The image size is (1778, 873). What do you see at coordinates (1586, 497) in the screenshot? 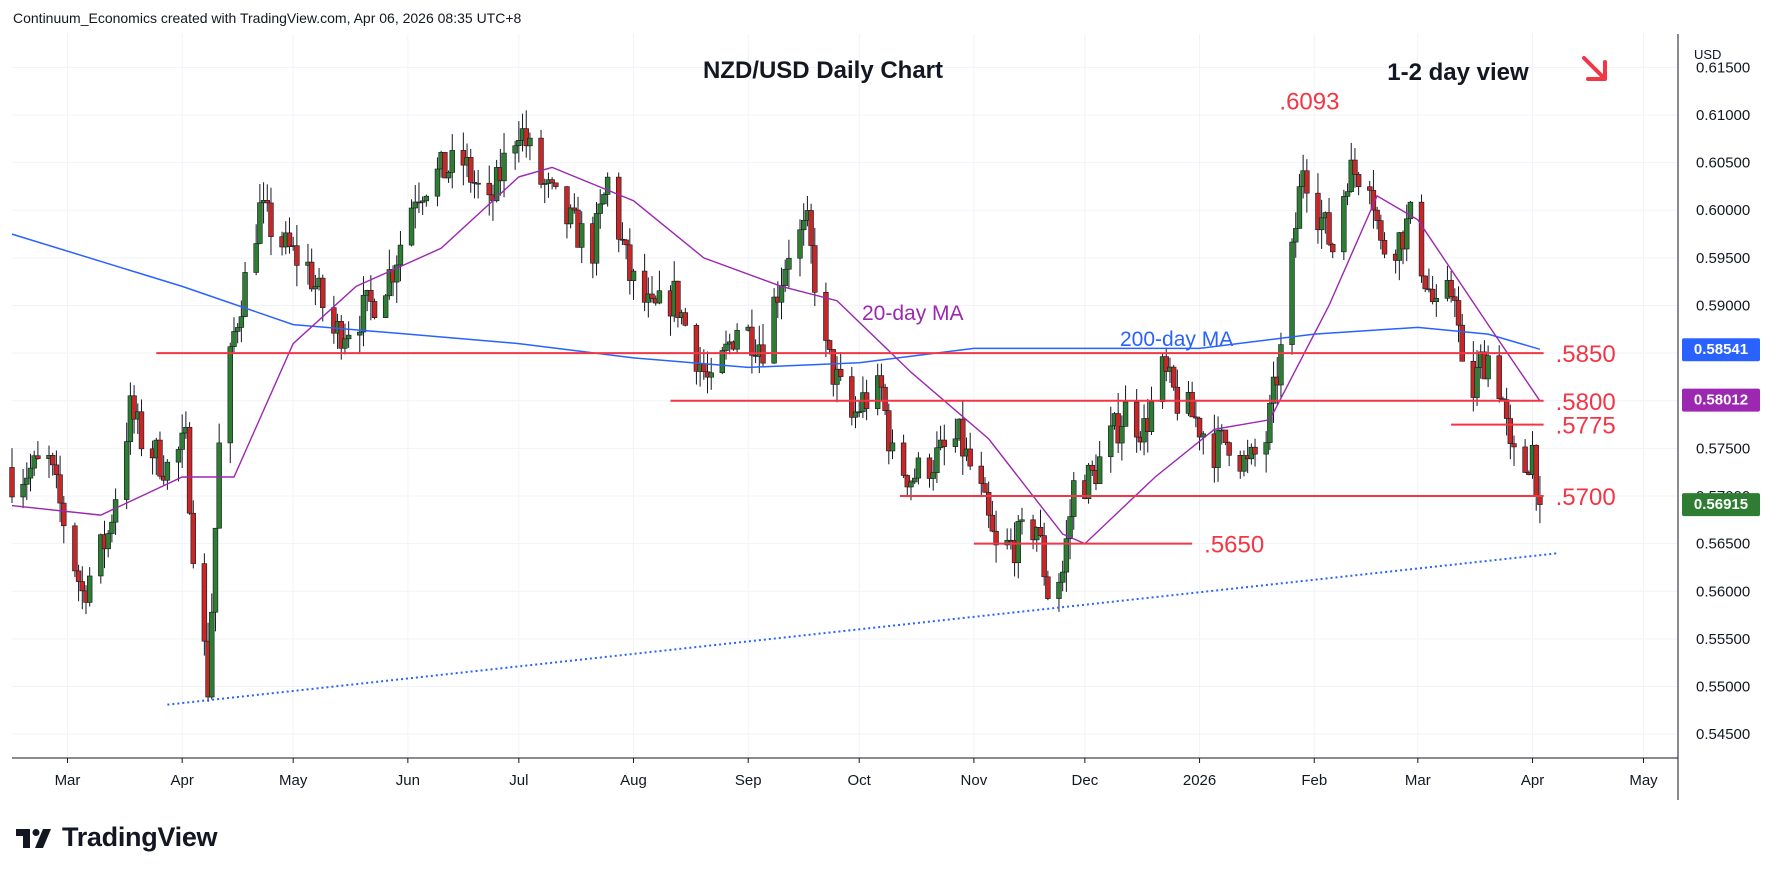
I see `level-label: .5700` at bounding box center [1586, 497].